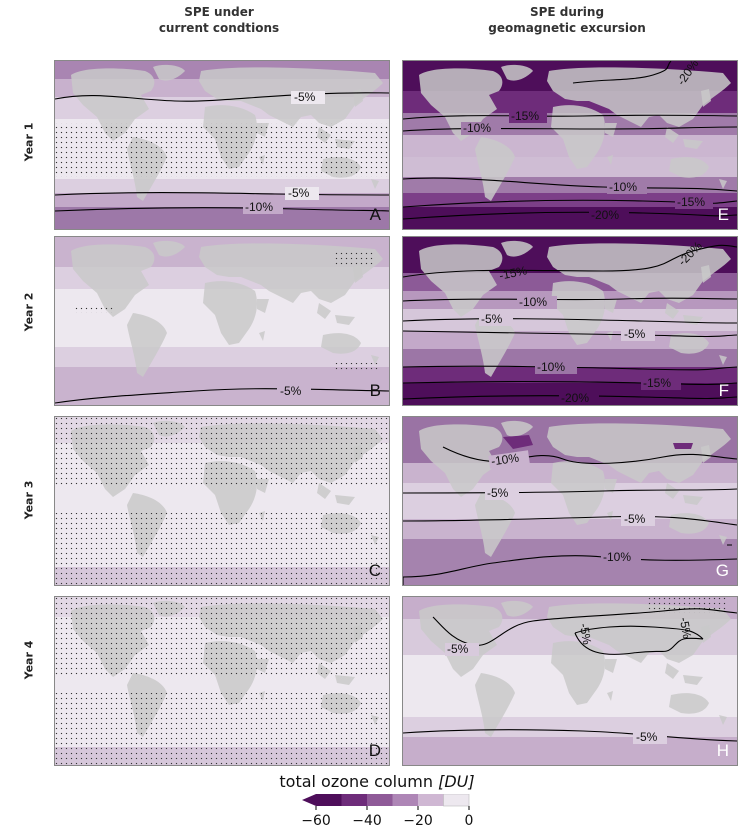 The height and width of the screenshot is (830, 754). I want to click on colorbar-swatch, so click(431, 800).